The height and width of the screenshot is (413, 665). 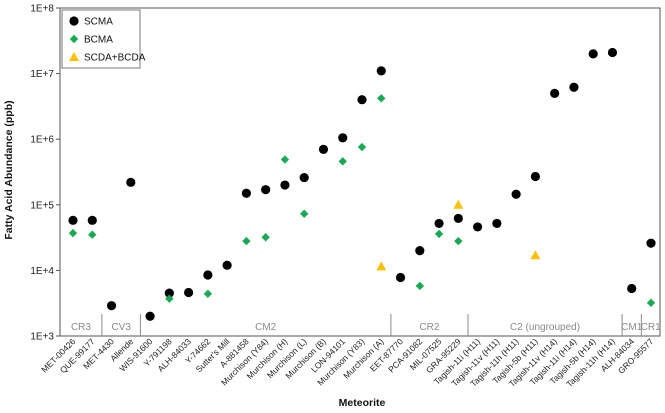 What do you see at coordinates (115, 58) in the screenshot?
I see `legend-label: SCDA+BCDA` at bounding box center [115, 58].